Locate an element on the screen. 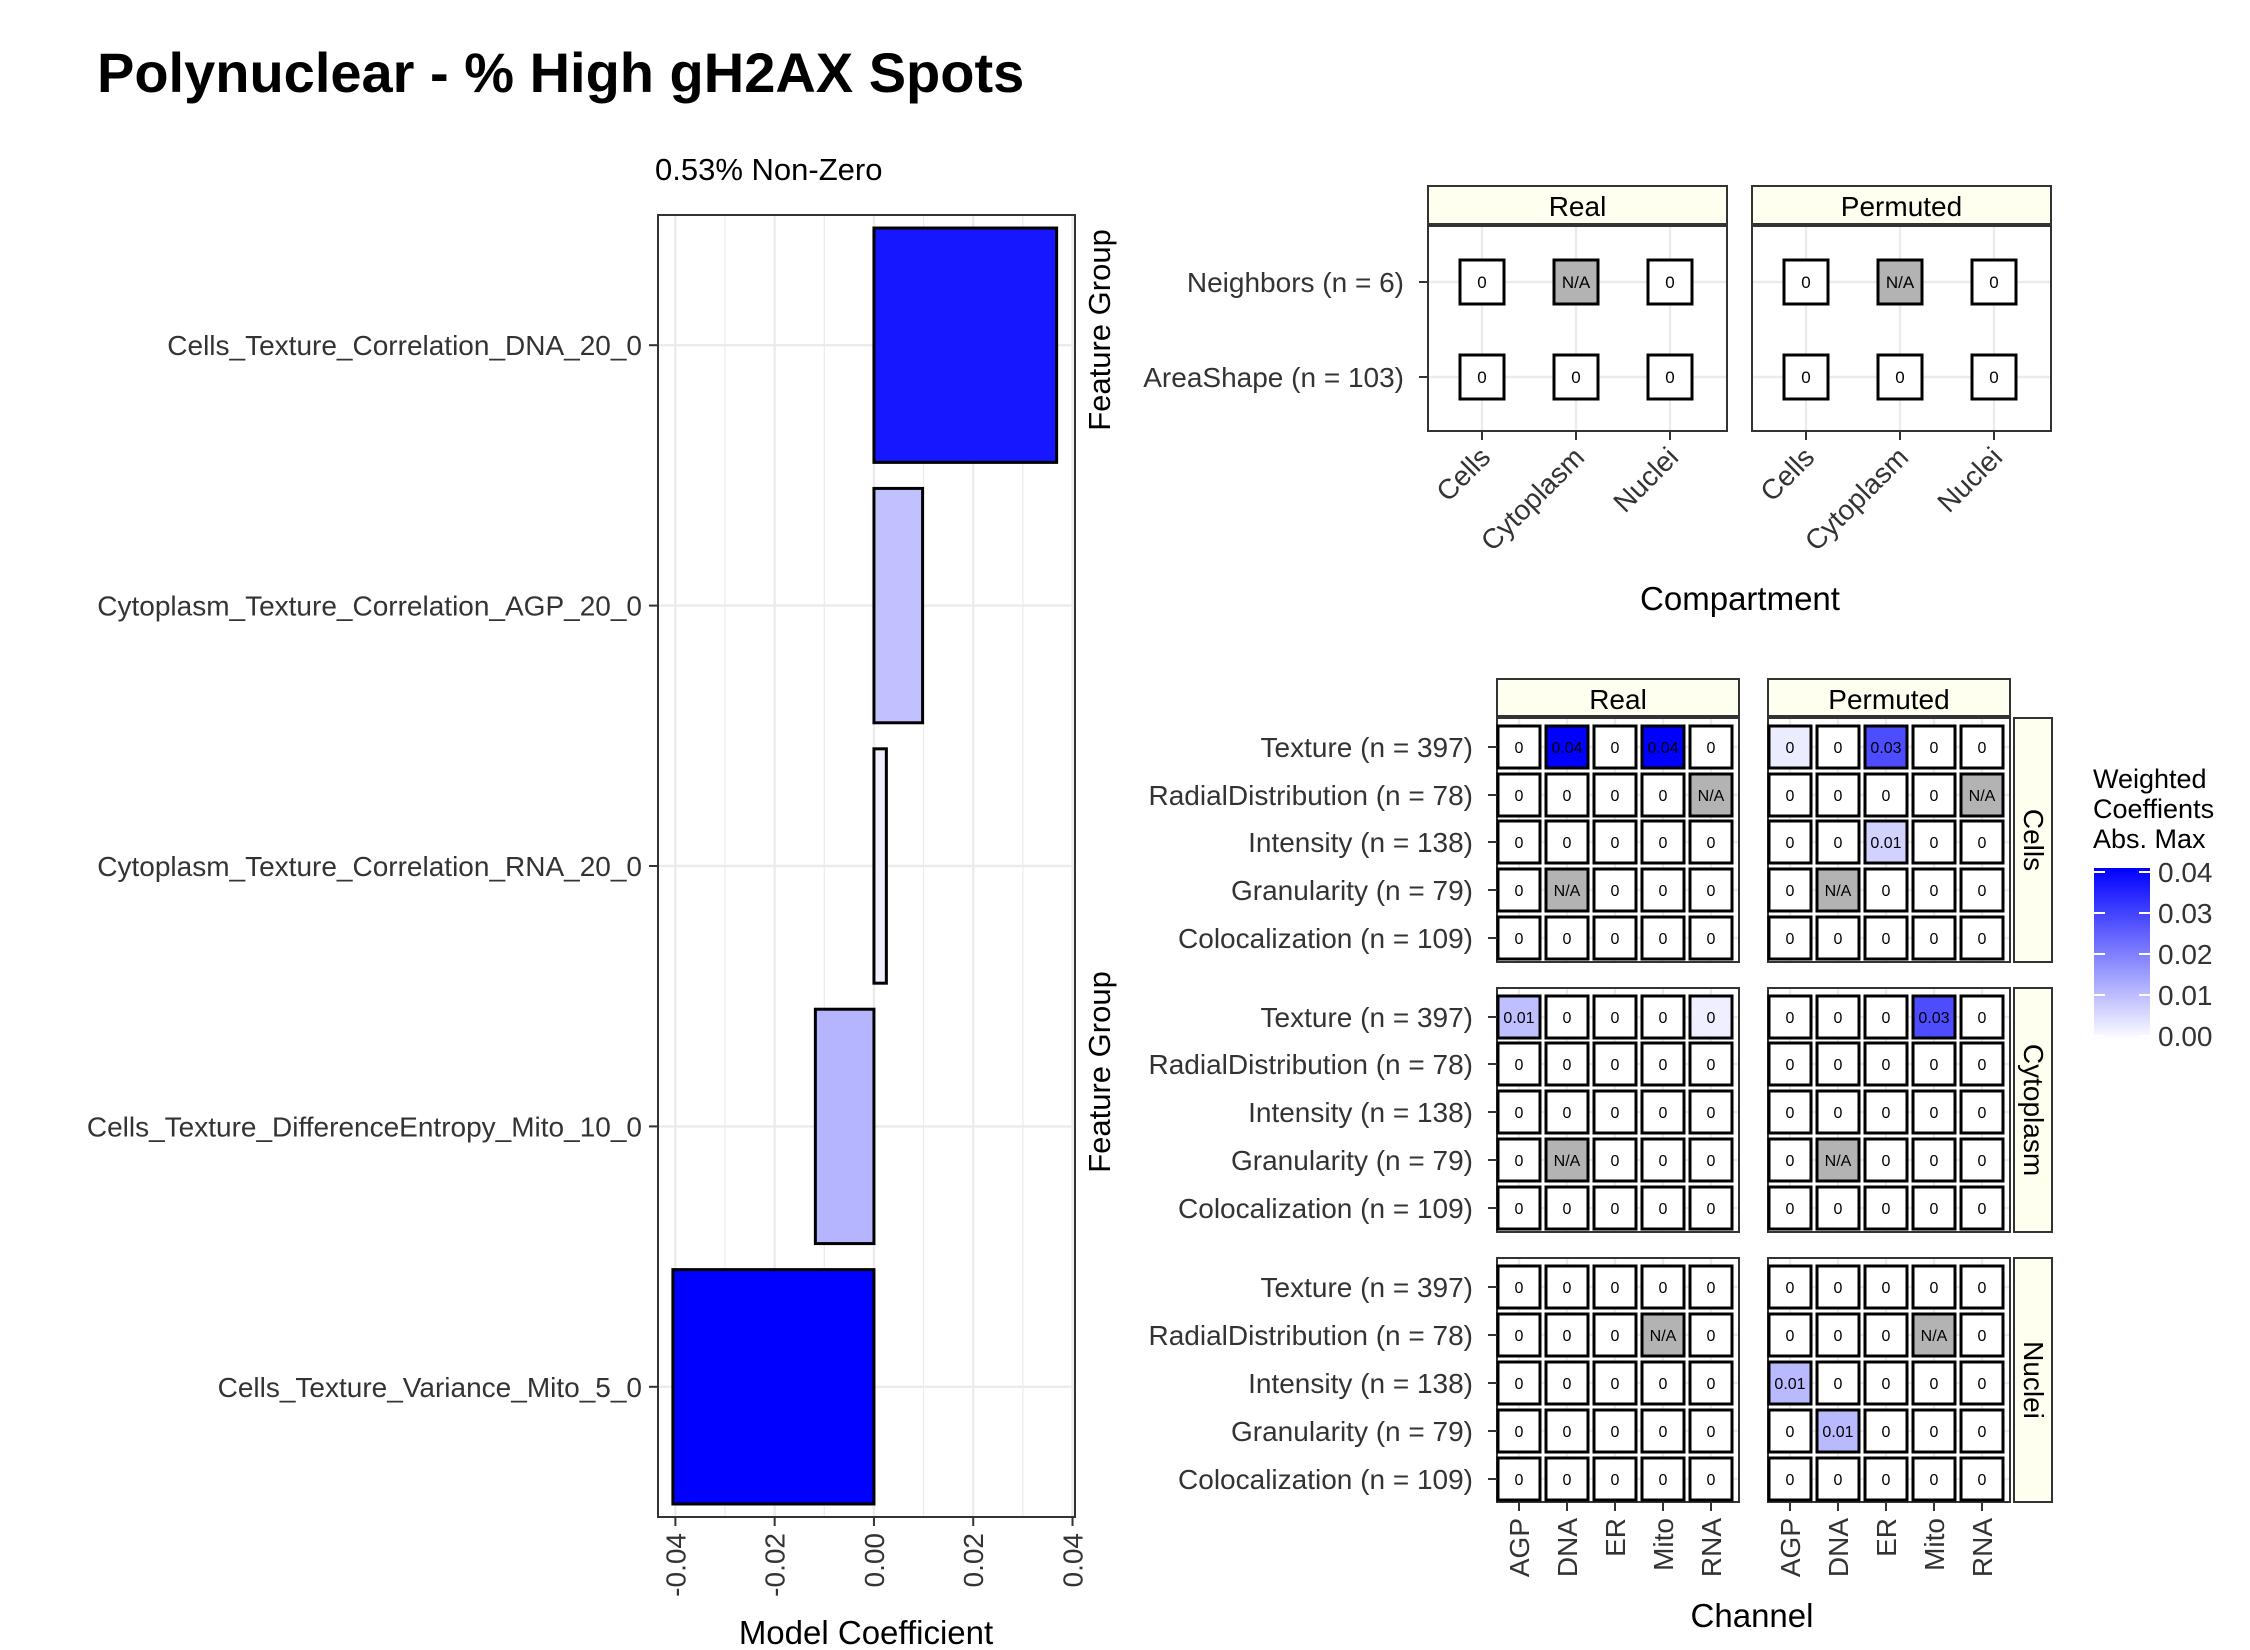 The height and width of the screenshot is (1650, 2250). heatmap-cell-label: 0.03 is located at coordinates (1933, 1018).